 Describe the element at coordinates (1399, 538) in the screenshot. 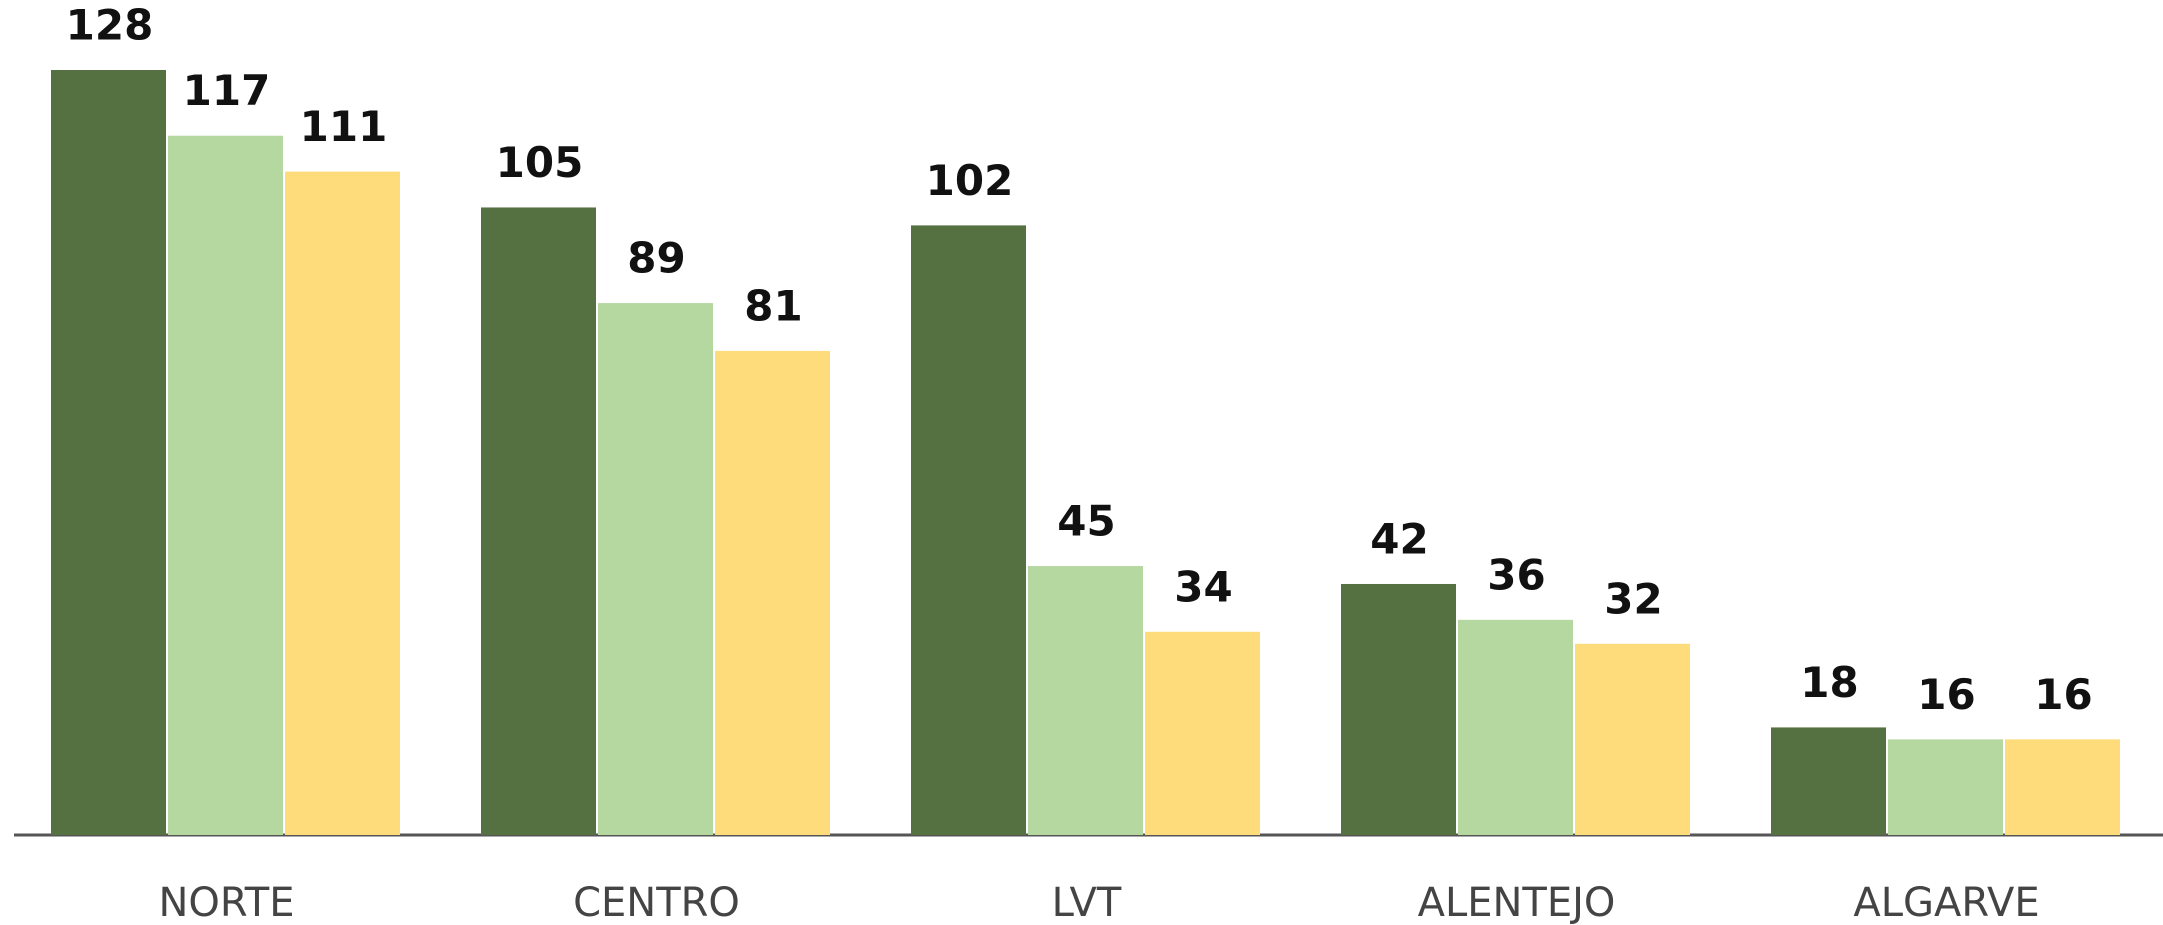

I see `data-label: 42` at that location.